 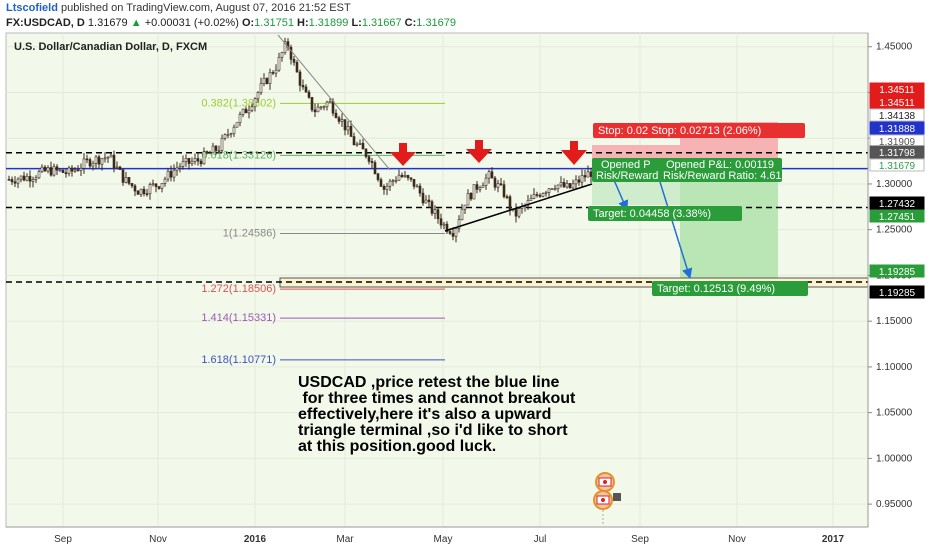 What do you see at coordinates (894, 184) in the screenshot?
I see `y-tick-label: 1.30000` at bounding box center [894, 184].